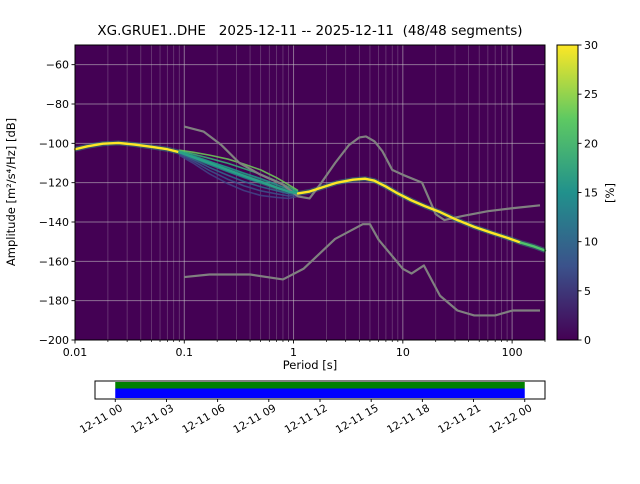 Image resolution: width=640 pixels, height=484 pixels. I want to click on x-tick-label: 0.1, so click(185, 352).